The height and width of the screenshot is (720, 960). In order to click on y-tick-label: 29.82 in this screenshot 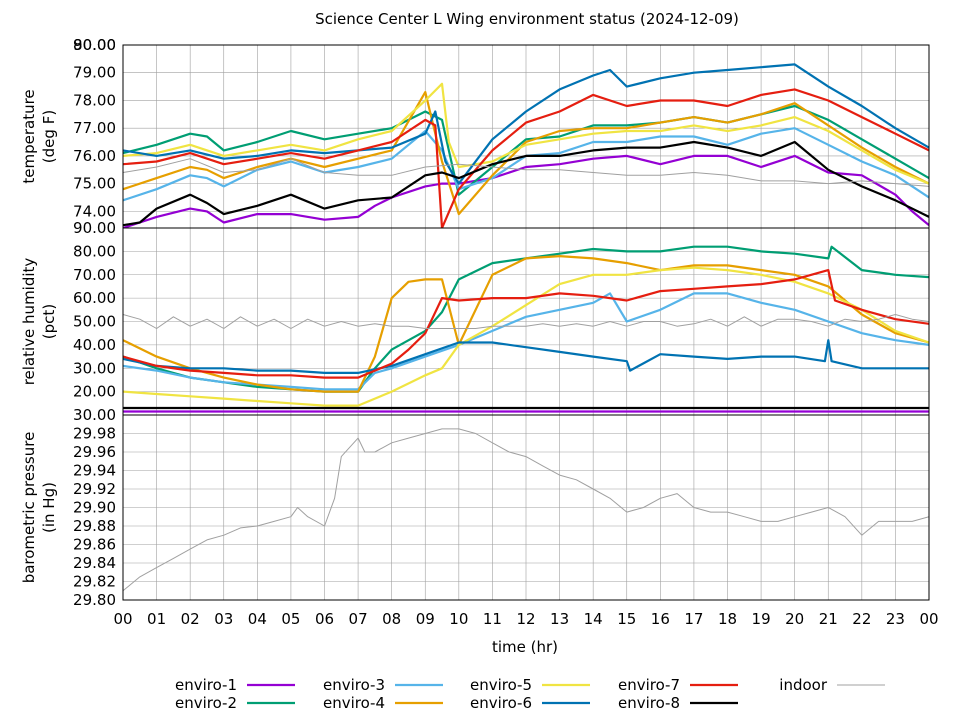, I will do `click(94, 582)`.